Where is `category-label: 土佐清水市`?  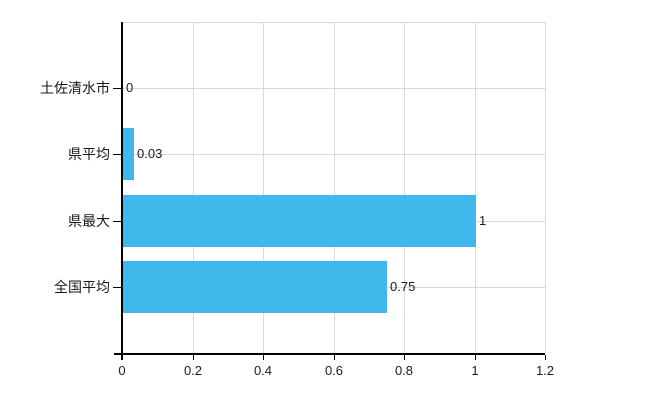
category-label: 土佐清水市 is located at coordinates (75, 88).